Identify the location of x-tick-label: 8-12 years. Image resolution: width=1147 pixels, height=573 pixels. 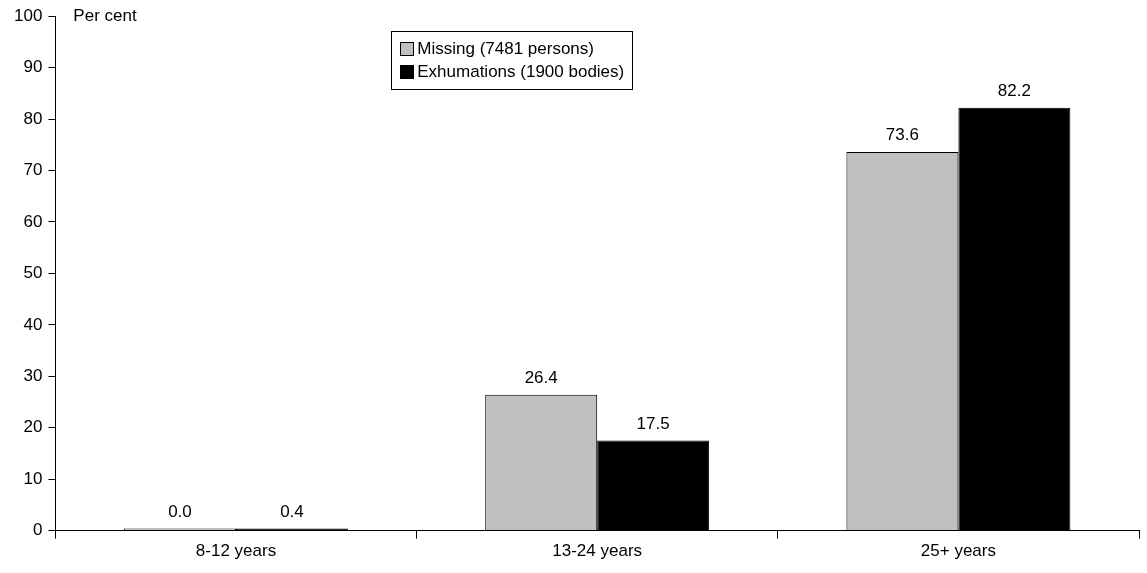
(236, 551).